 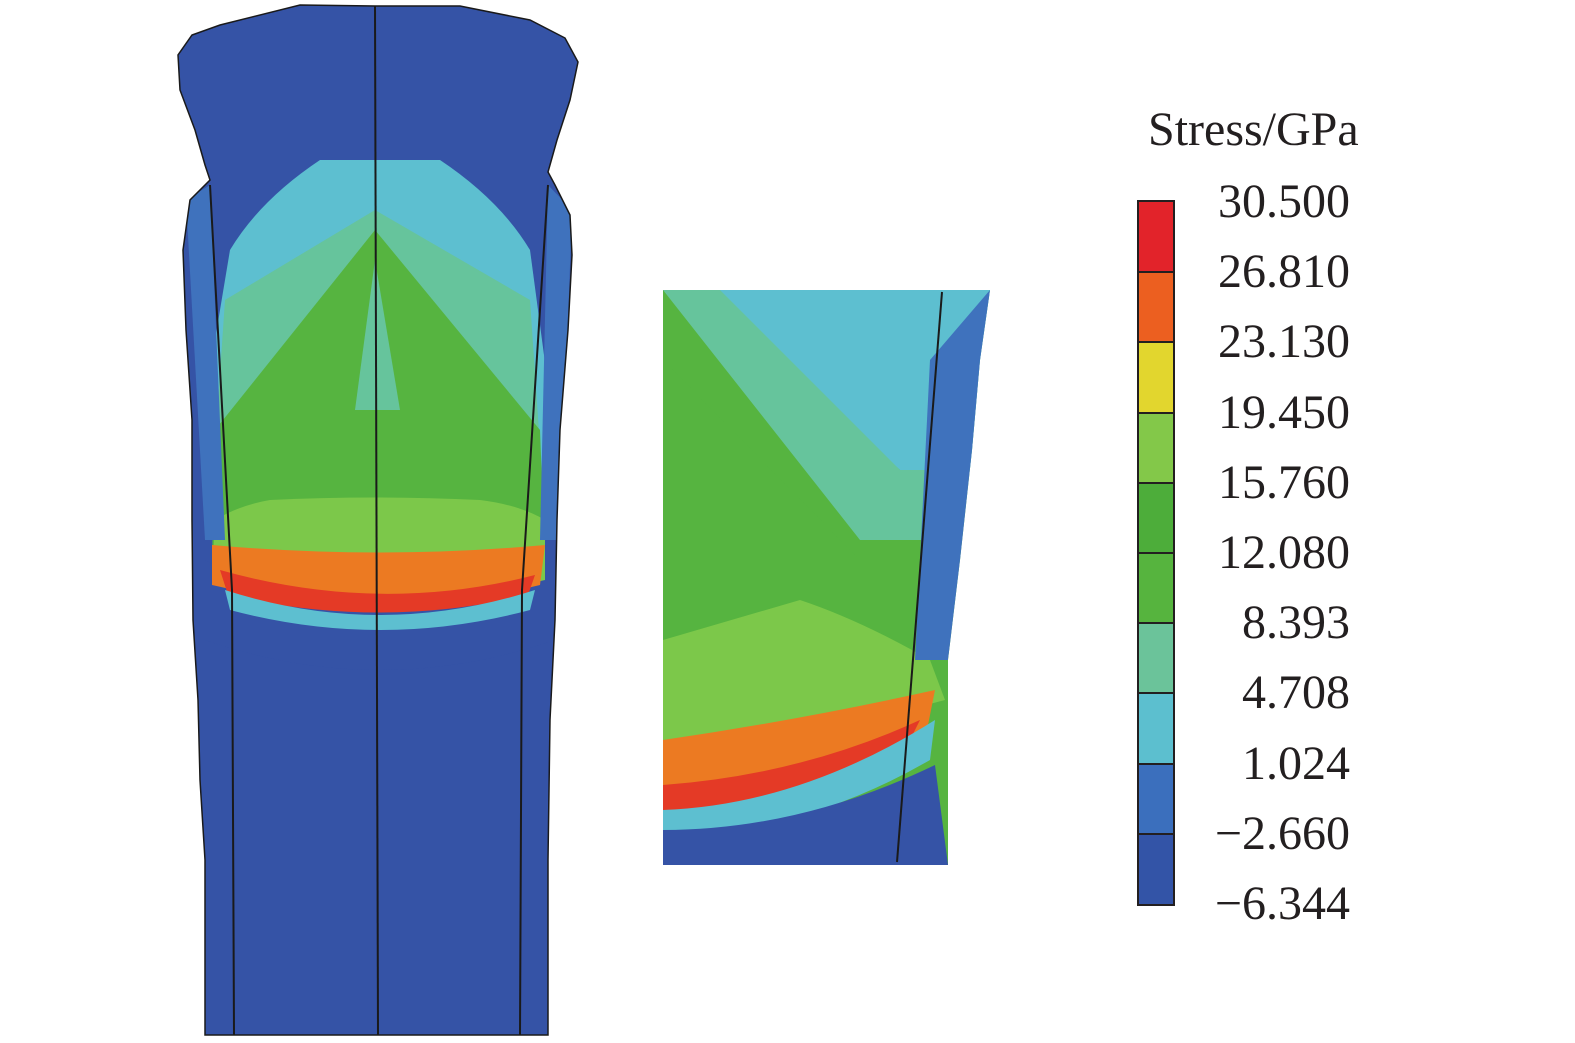 What do you see at coordinates (1284, 342) in the screenshot?
I see `legend-tick-label: 23.130` at bounding box center [1284, 342].